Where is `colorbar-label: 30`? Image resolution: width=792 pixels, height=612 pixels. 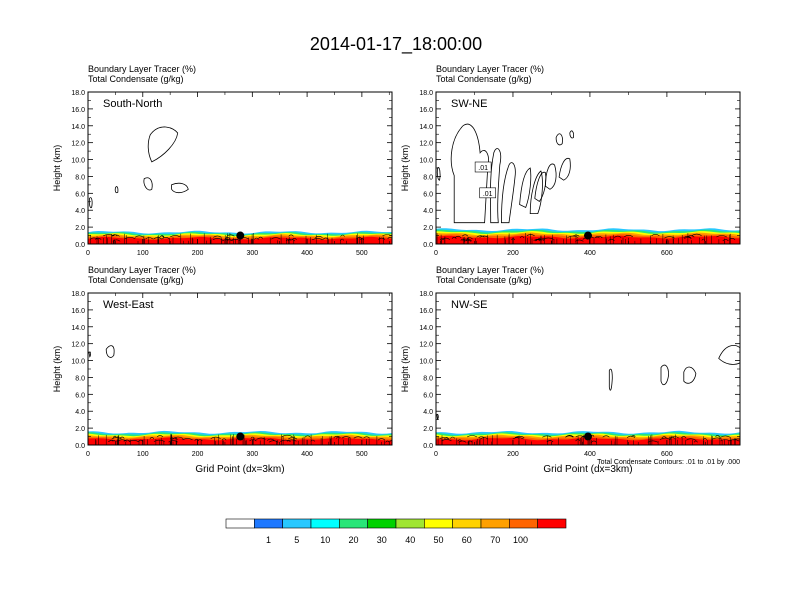
colorbar-label: 30 is located at coordinates (382, 540).